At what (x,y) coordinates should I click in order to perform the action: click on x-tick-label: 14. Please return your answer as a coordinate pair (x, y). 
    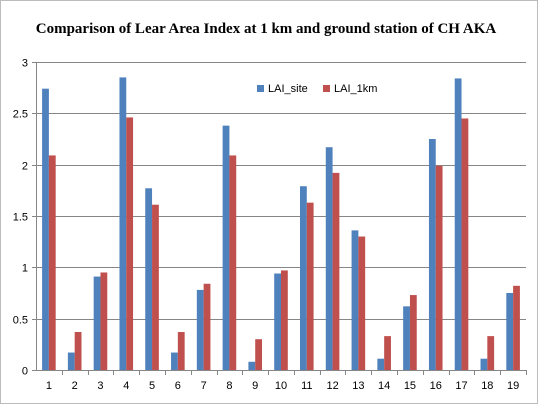
    Looking at the image, I should click on (384, 386).